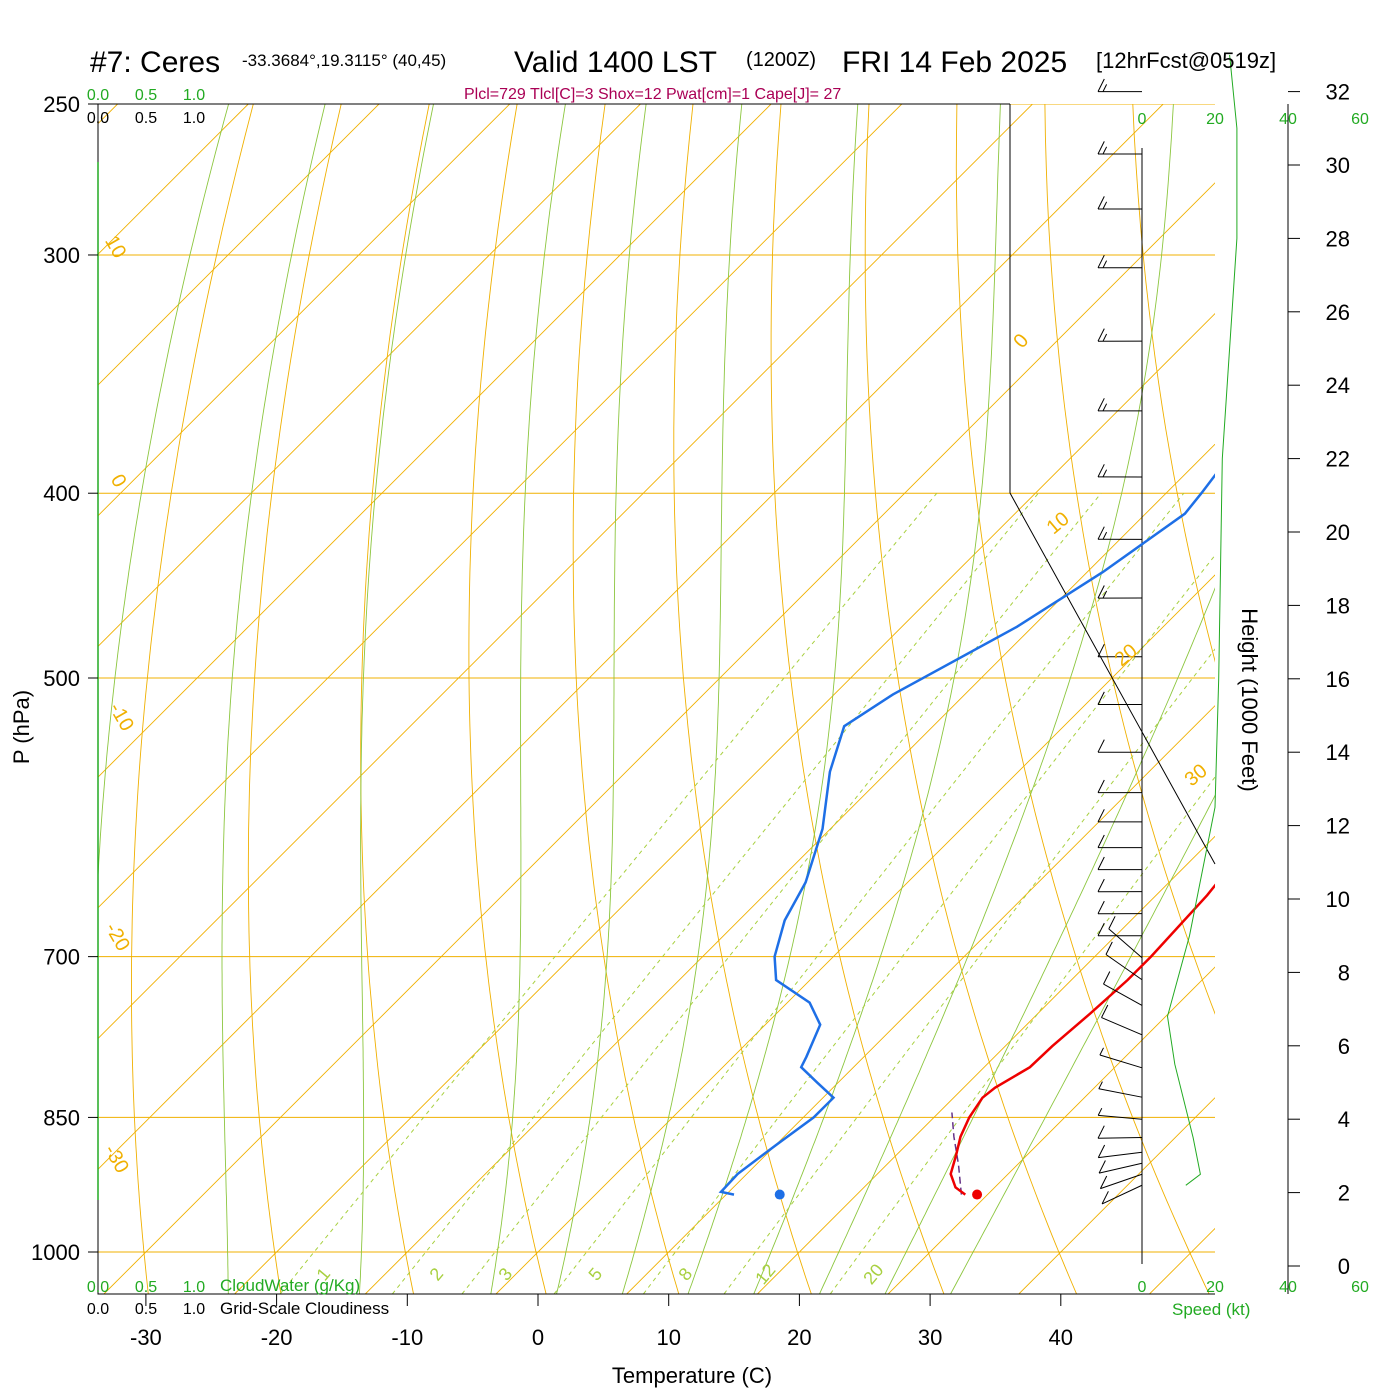 This screenshot has width=1400, height=1400. What do you see at coordinates (194, 1287) in the screenshot?
I see `cloud-scale-bottom: 1.0` at bounding box center [194, 1287].